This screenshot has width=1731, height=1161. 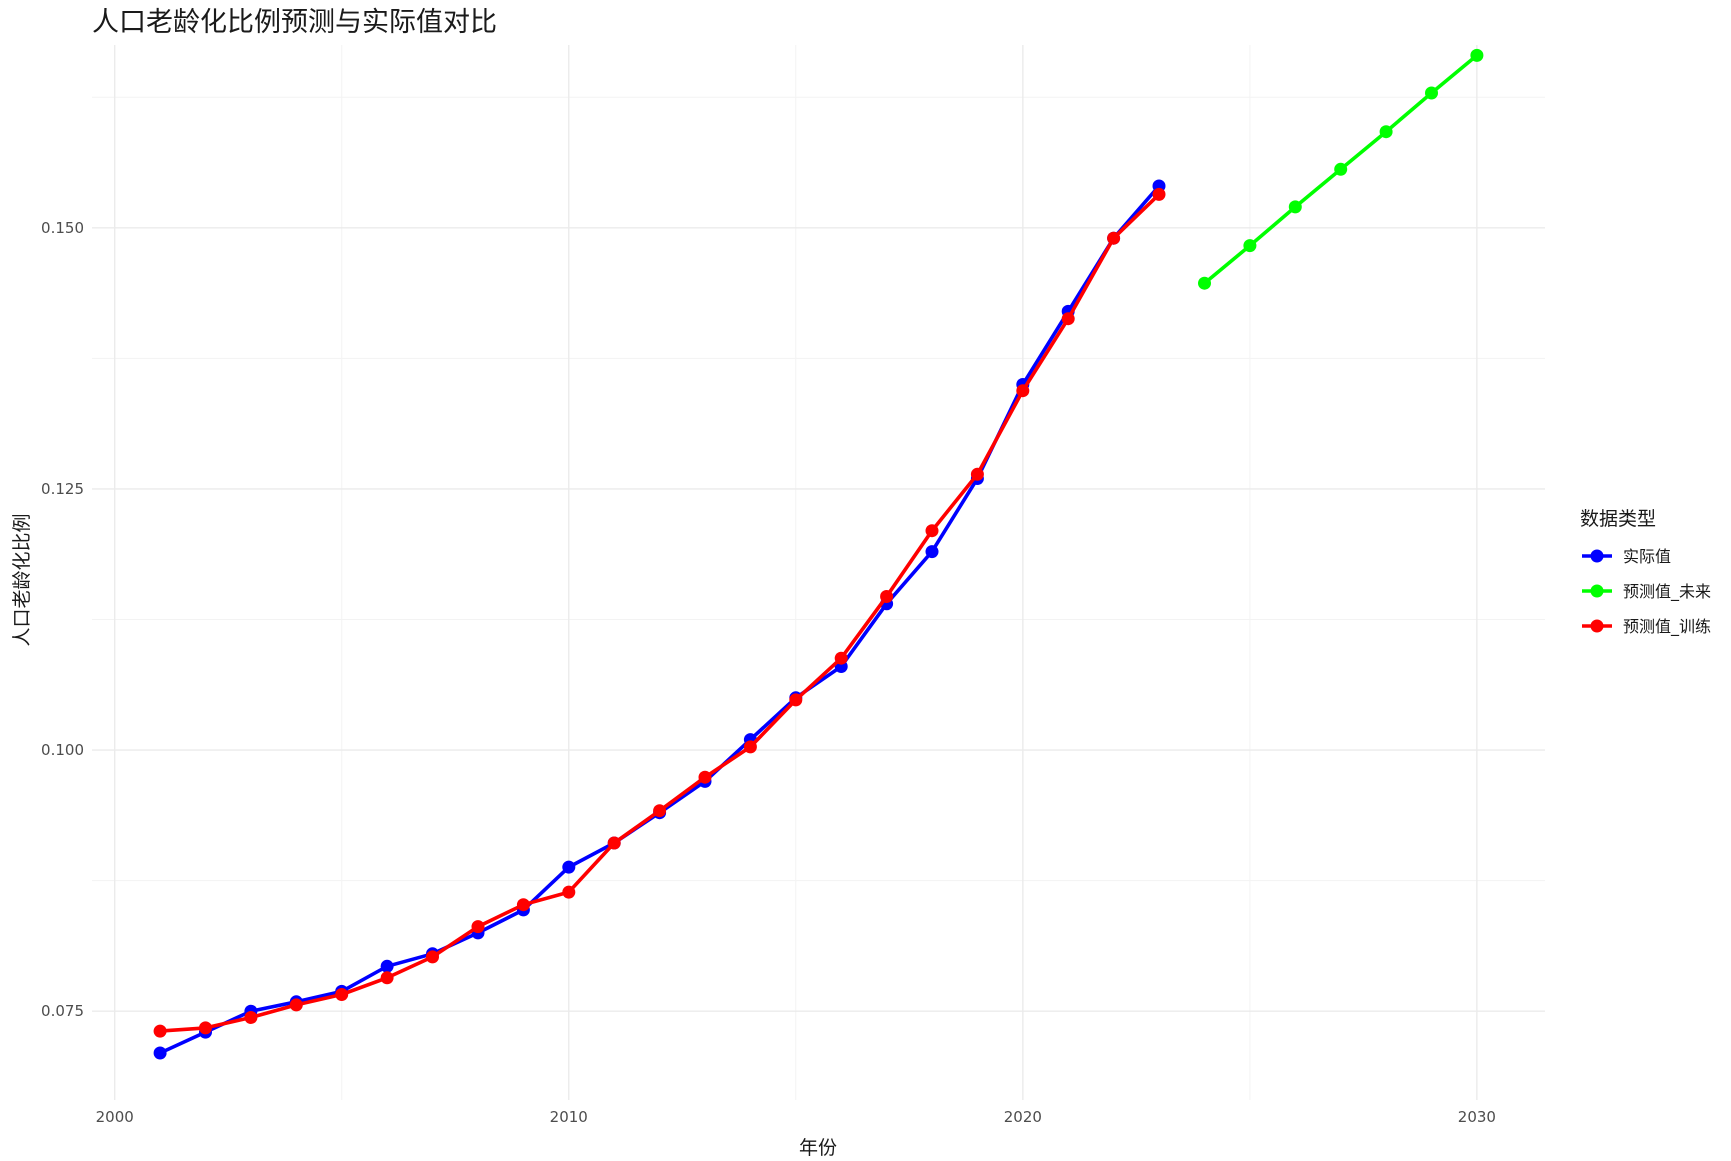 I want to click on x-axis-title: 年份, so click(x=818, y=1148).